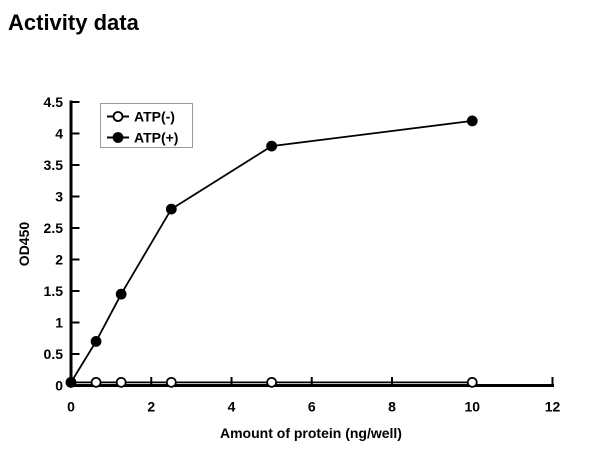 The width and height of the screenshot is (607, 461). I want to click on y-tick-label: 4, so click(59, 134).